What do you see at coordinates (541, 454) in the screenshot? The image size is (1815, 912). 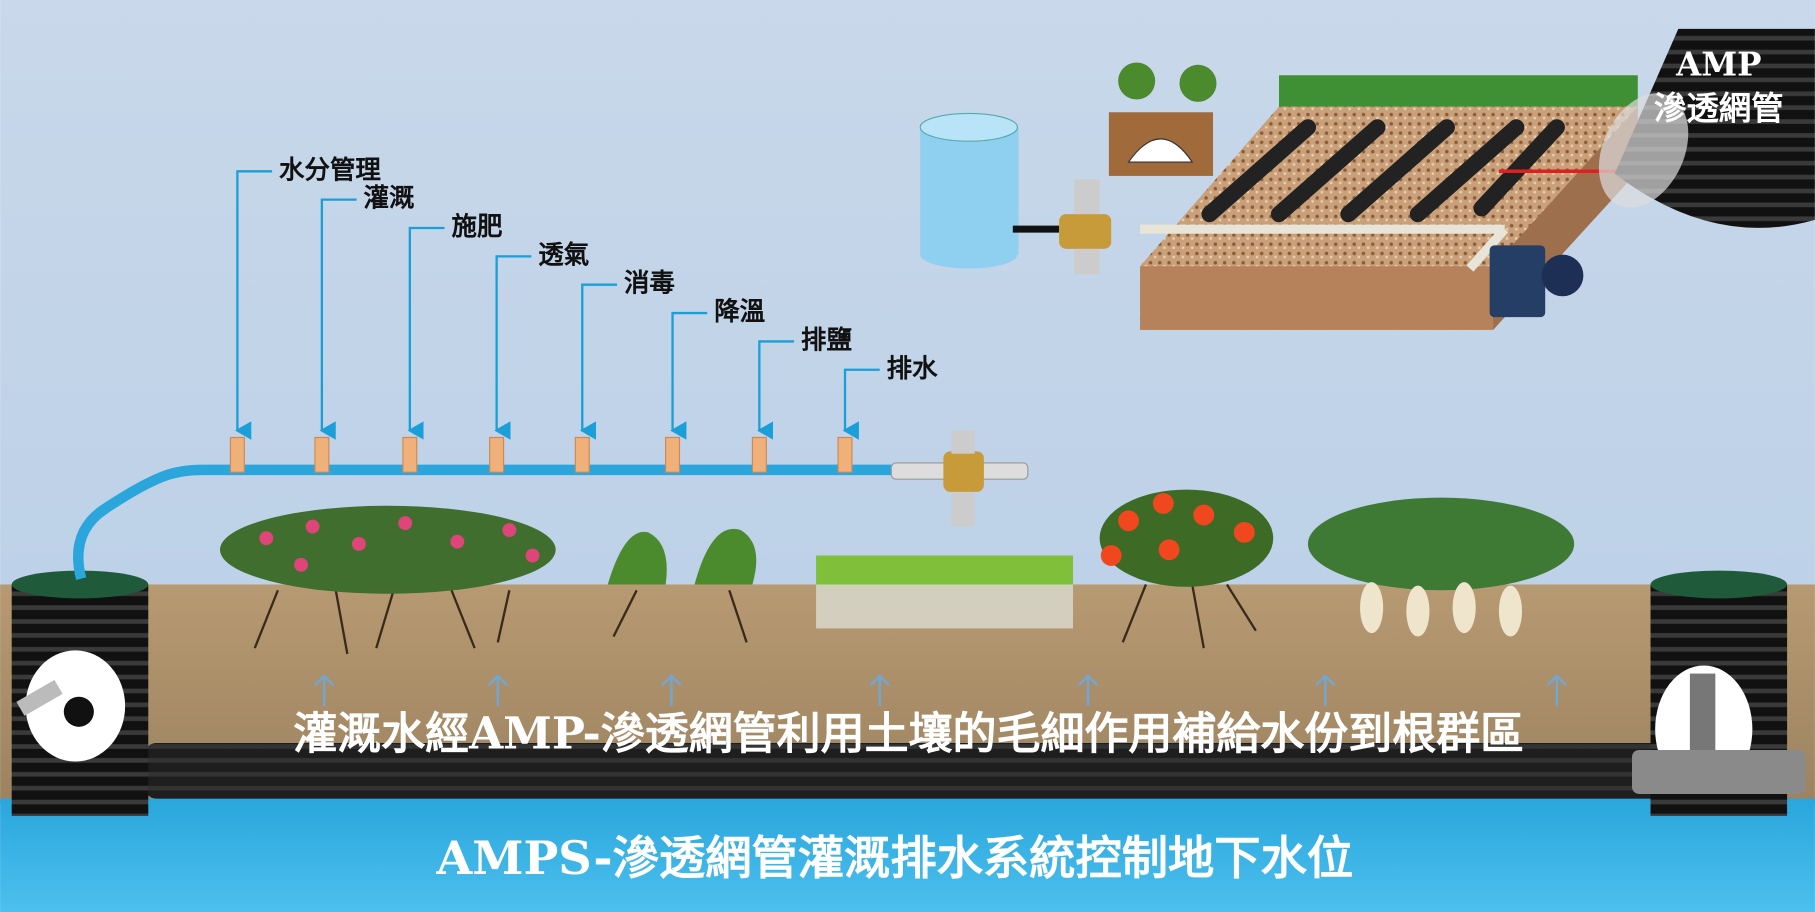 I see `connectors` at bounding box center [541, 454].